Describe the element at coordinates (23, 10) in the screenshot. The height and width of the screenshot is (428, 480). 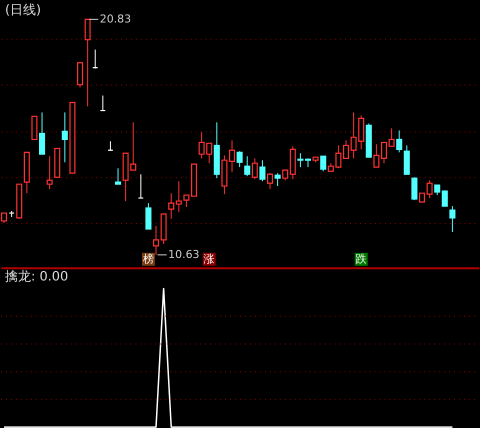
I see `chart-title: (日线)` at that location.